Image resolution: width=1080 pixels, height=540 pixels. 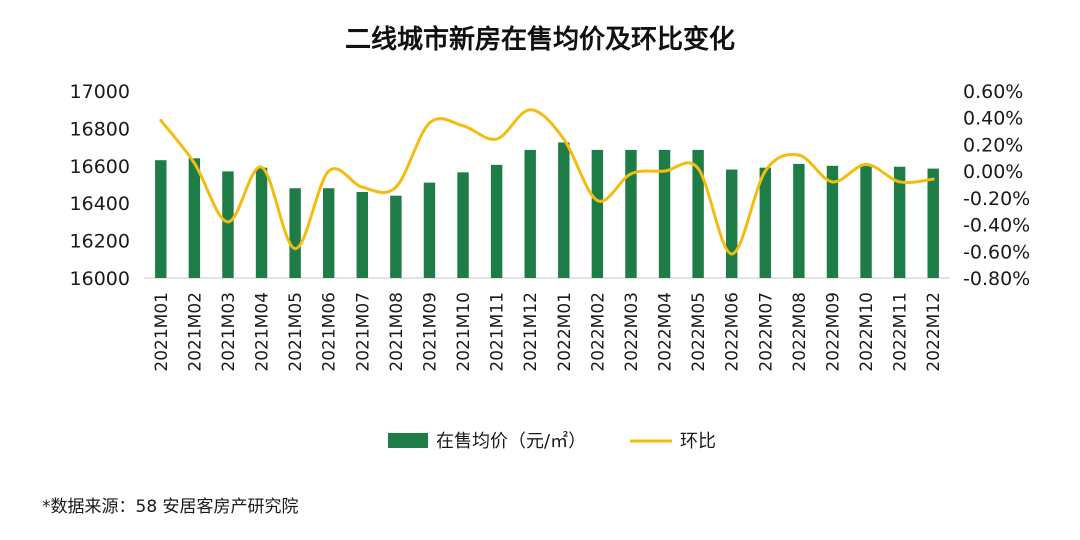 What do you see at coordinates (100, 92) in the screenshot?
I see `y-left-tick-label: 17000` at bounding box center [100, 92].